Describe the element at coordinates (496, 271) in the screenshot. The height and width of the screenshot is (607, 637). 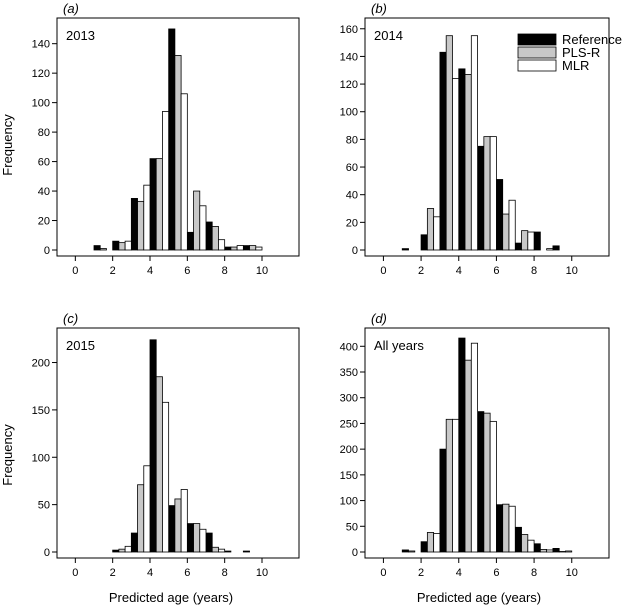
I see `x-tick-label-b-6: 6` at that location.